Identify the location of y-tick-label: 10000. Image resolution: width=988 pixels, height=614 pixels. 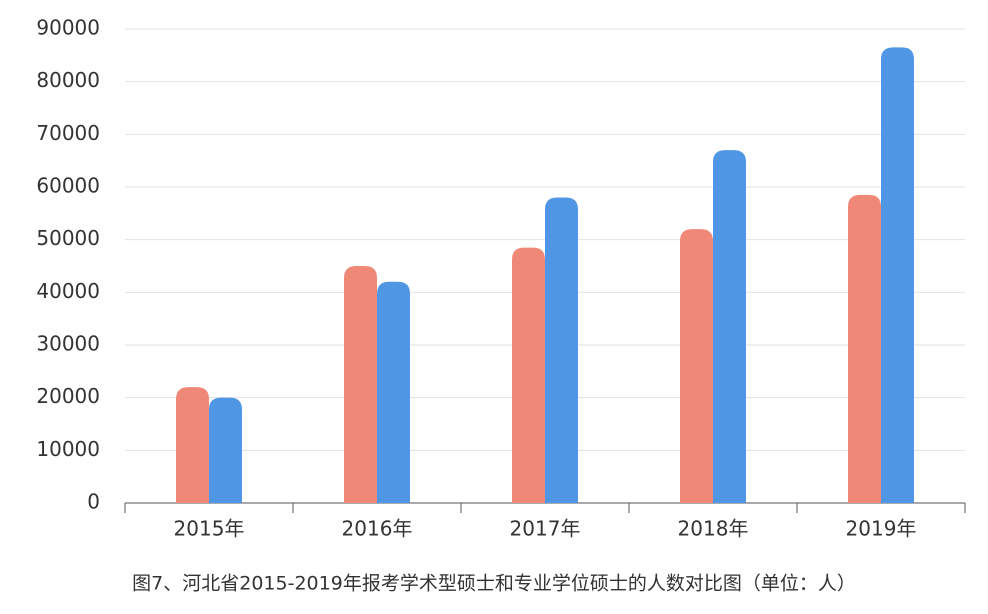
(68, 449).